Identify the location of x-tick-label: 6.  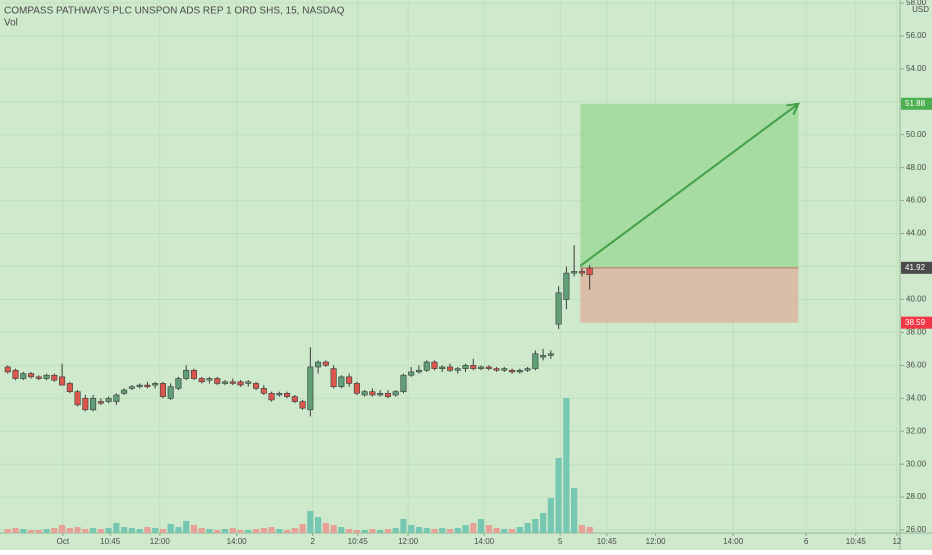
(806, 541).